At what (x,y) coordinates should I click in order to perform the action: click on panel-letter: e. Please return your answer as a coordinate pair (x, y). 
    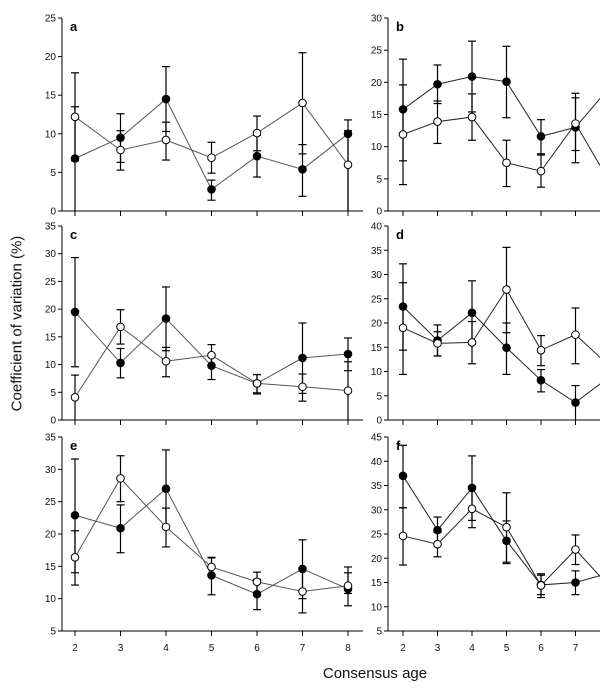
    Looking at the image, I should click on (73, 445).